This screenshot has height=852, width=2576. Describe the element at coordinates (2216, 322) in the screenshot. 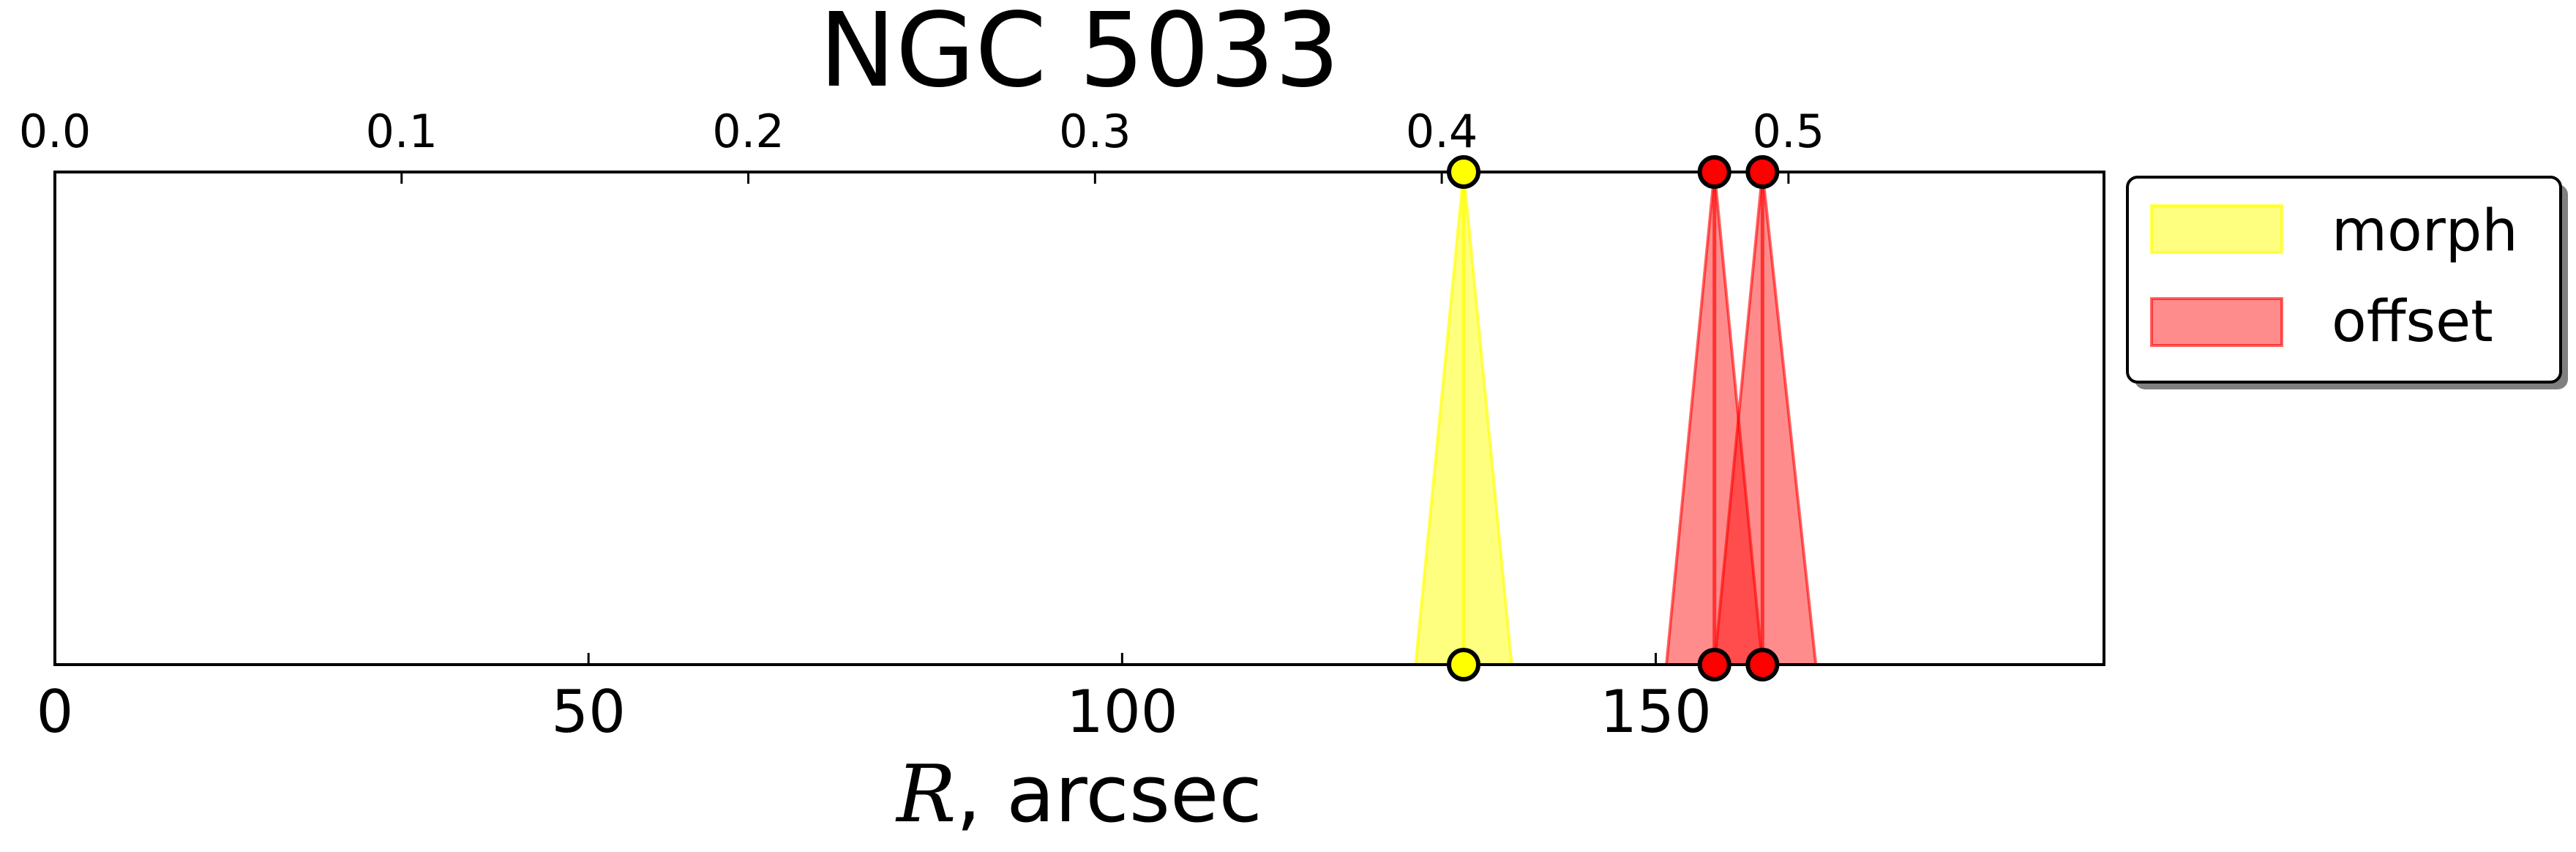

I see `legend-swatch-offset` at that location.